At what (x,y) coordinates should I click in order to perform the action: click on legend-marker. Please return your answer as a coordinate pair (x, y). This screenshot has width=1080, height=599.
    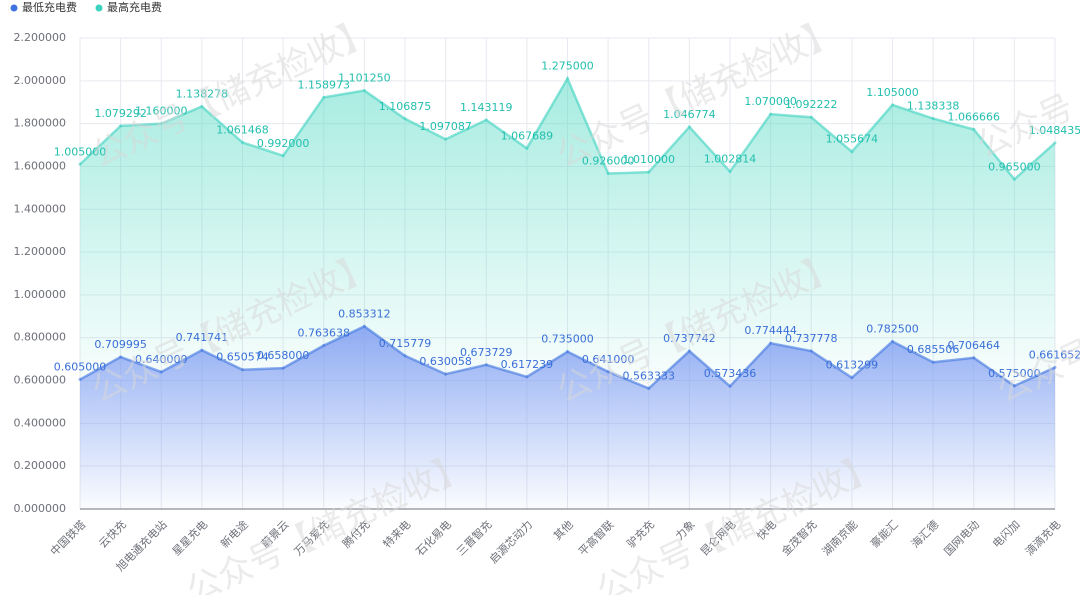
    Looking at the image, I should click on (14, 8).